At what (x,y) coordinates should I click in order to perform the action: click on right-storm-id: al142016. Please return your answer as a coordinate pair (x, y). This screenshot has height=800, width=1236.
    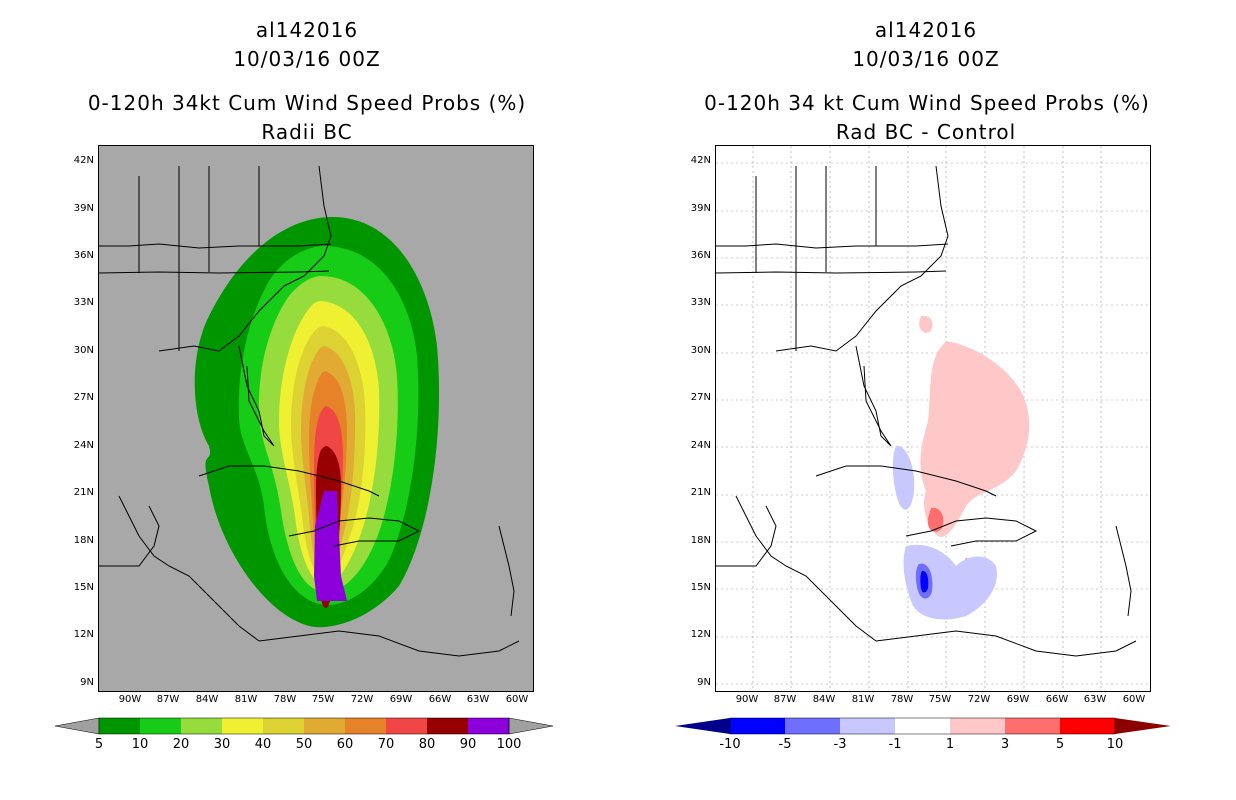
    Looking at the image, I should click on (926, 30).